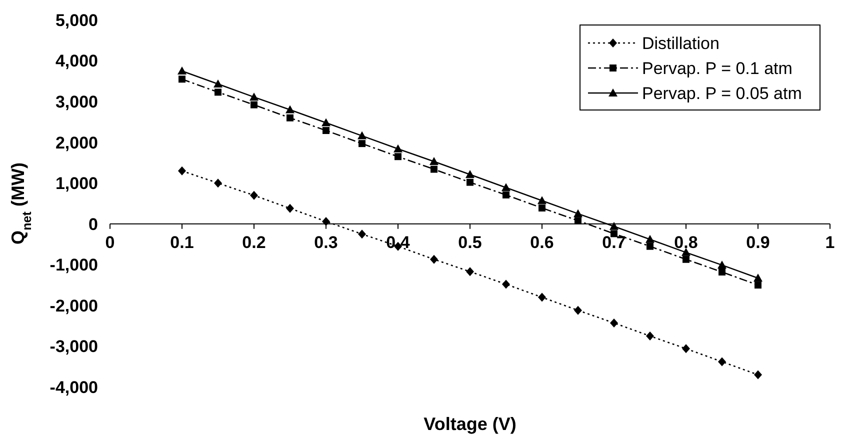 This screenshot has height=442, width=850. I want to click on x-axis-title: Voltage (V), so click(470, 424).